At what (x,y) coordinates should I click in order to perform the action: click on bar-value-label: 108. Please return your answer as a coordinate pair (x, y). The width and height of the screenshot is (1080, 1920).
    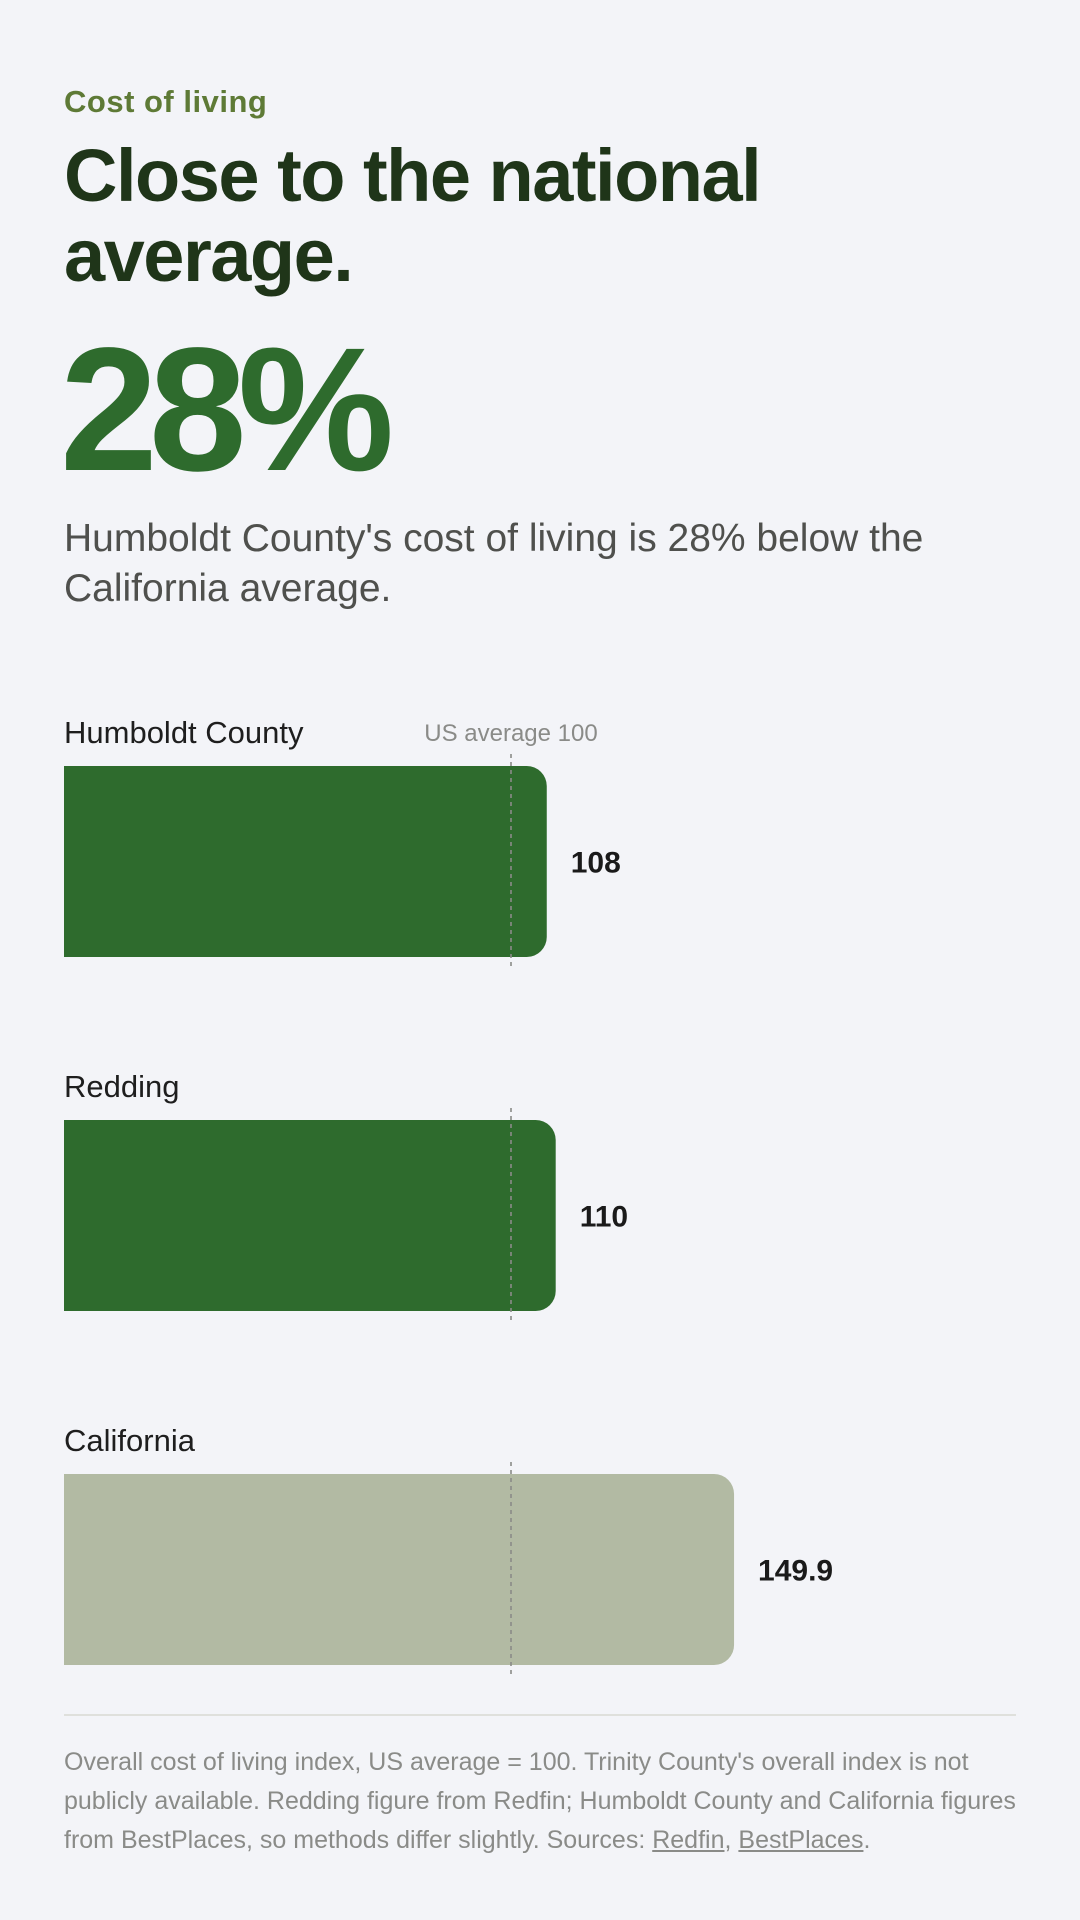
    Looking at the image, I should click on (596, 863).